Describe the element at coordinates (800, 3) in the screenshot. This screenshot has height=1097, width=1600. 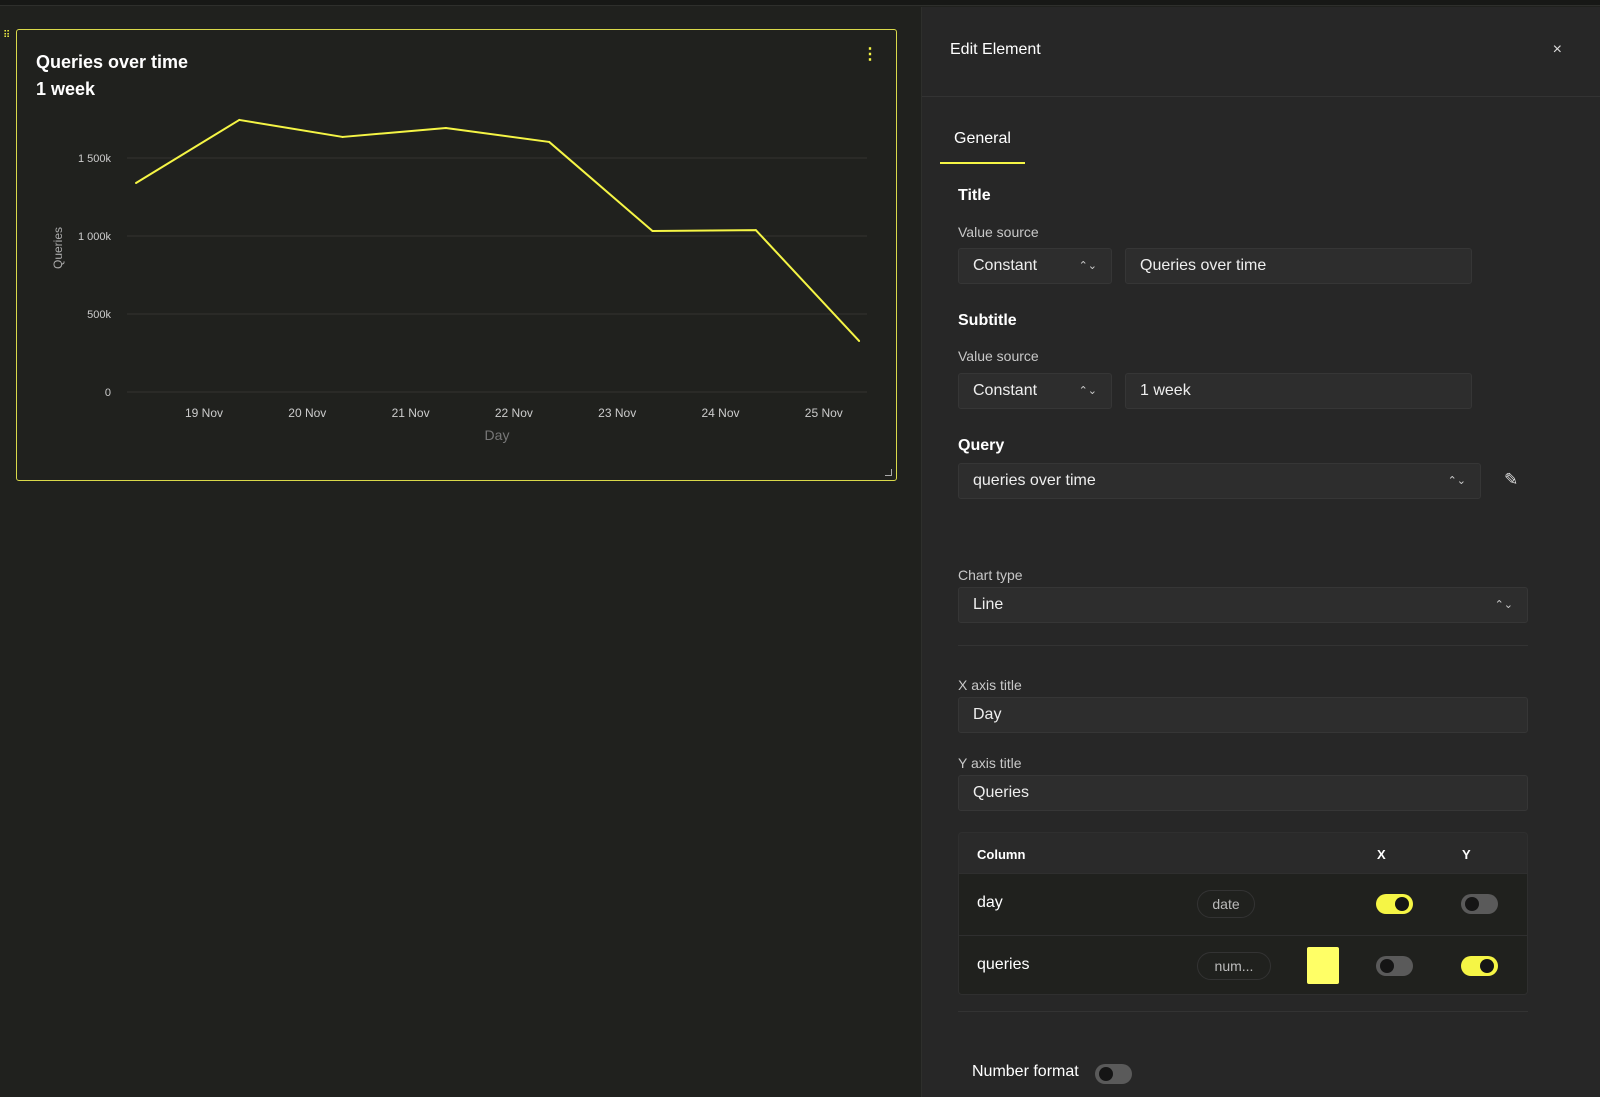
I see `top-bar` at that location.